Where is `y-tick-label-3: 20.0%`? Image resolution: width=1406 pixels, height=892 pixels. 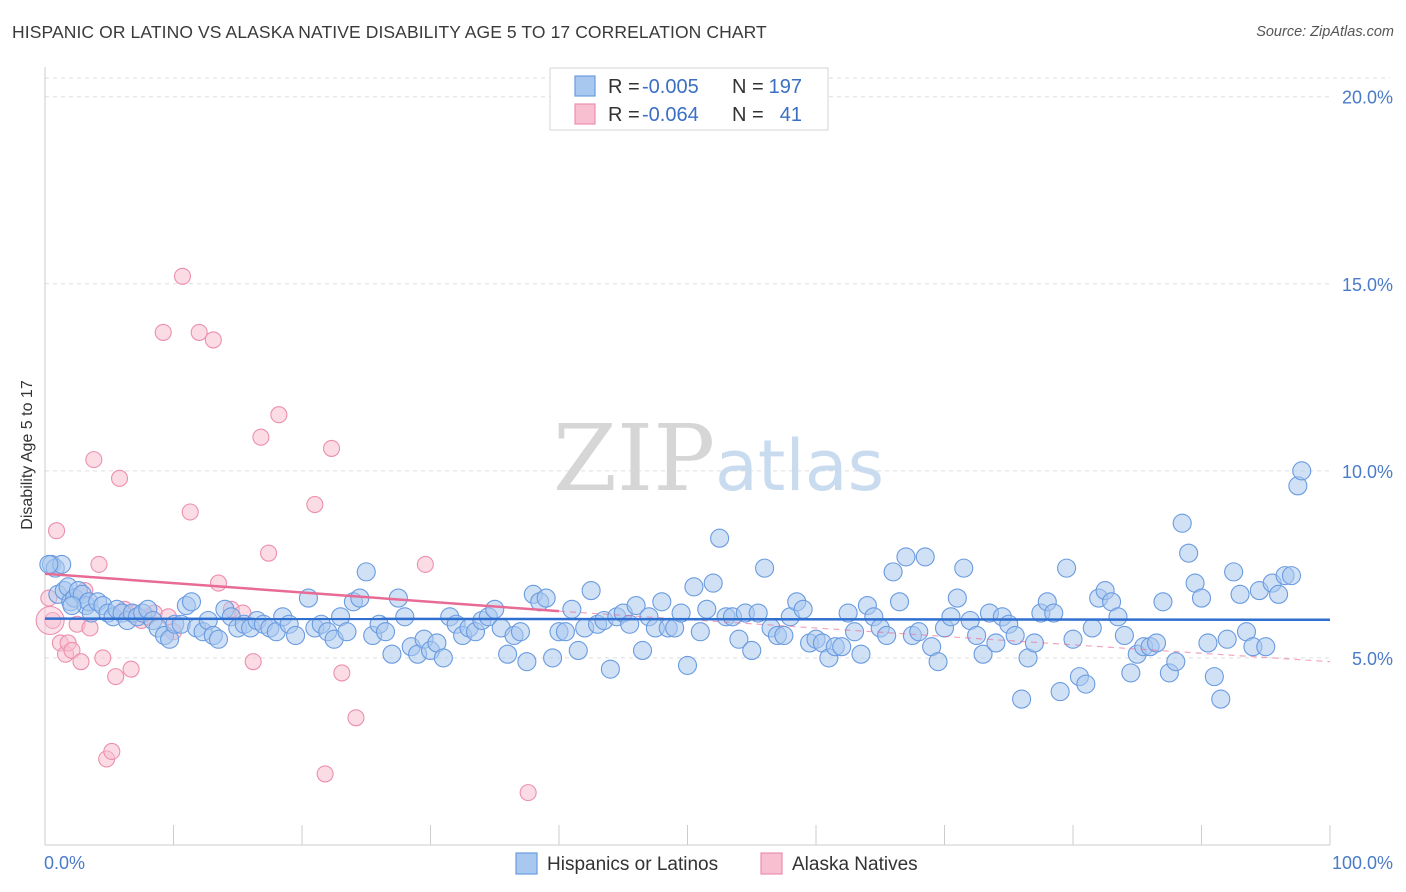
y-tick-label-3: 20.0% is located at coordinates (1367, 98).